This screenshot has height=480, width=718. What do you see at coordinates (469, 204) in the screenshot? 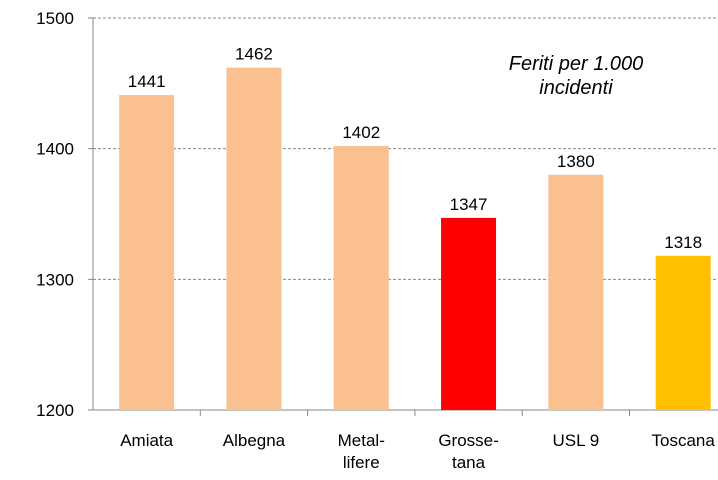
I see `data-label: 1347` at bounding box center [469, 204].